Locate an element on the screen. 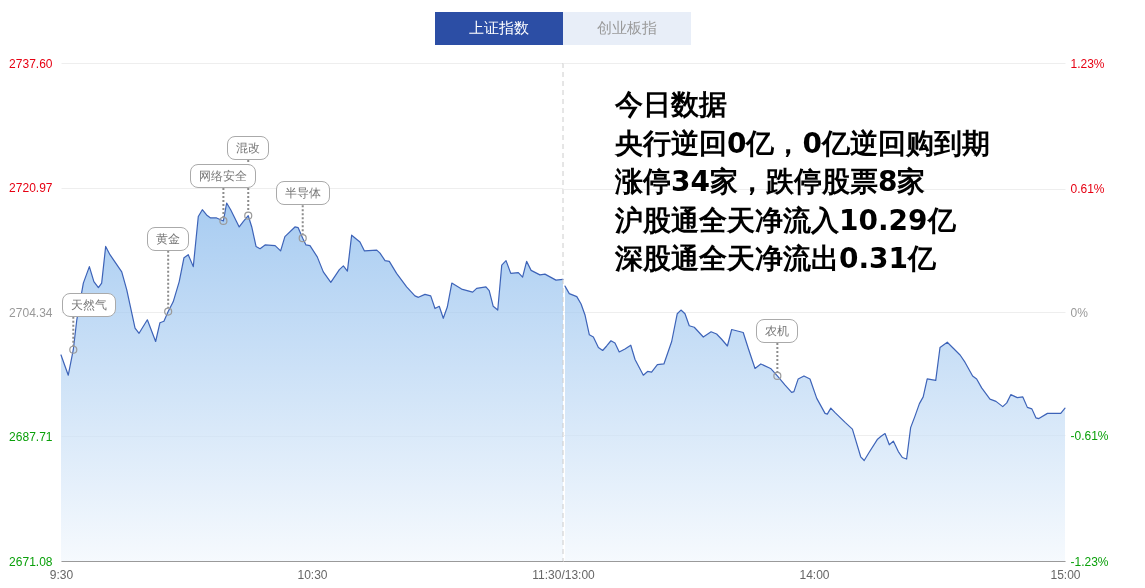  annotation: 央行逆回0亿，0亿逆回购到期 is located at coordinates (802, 143).